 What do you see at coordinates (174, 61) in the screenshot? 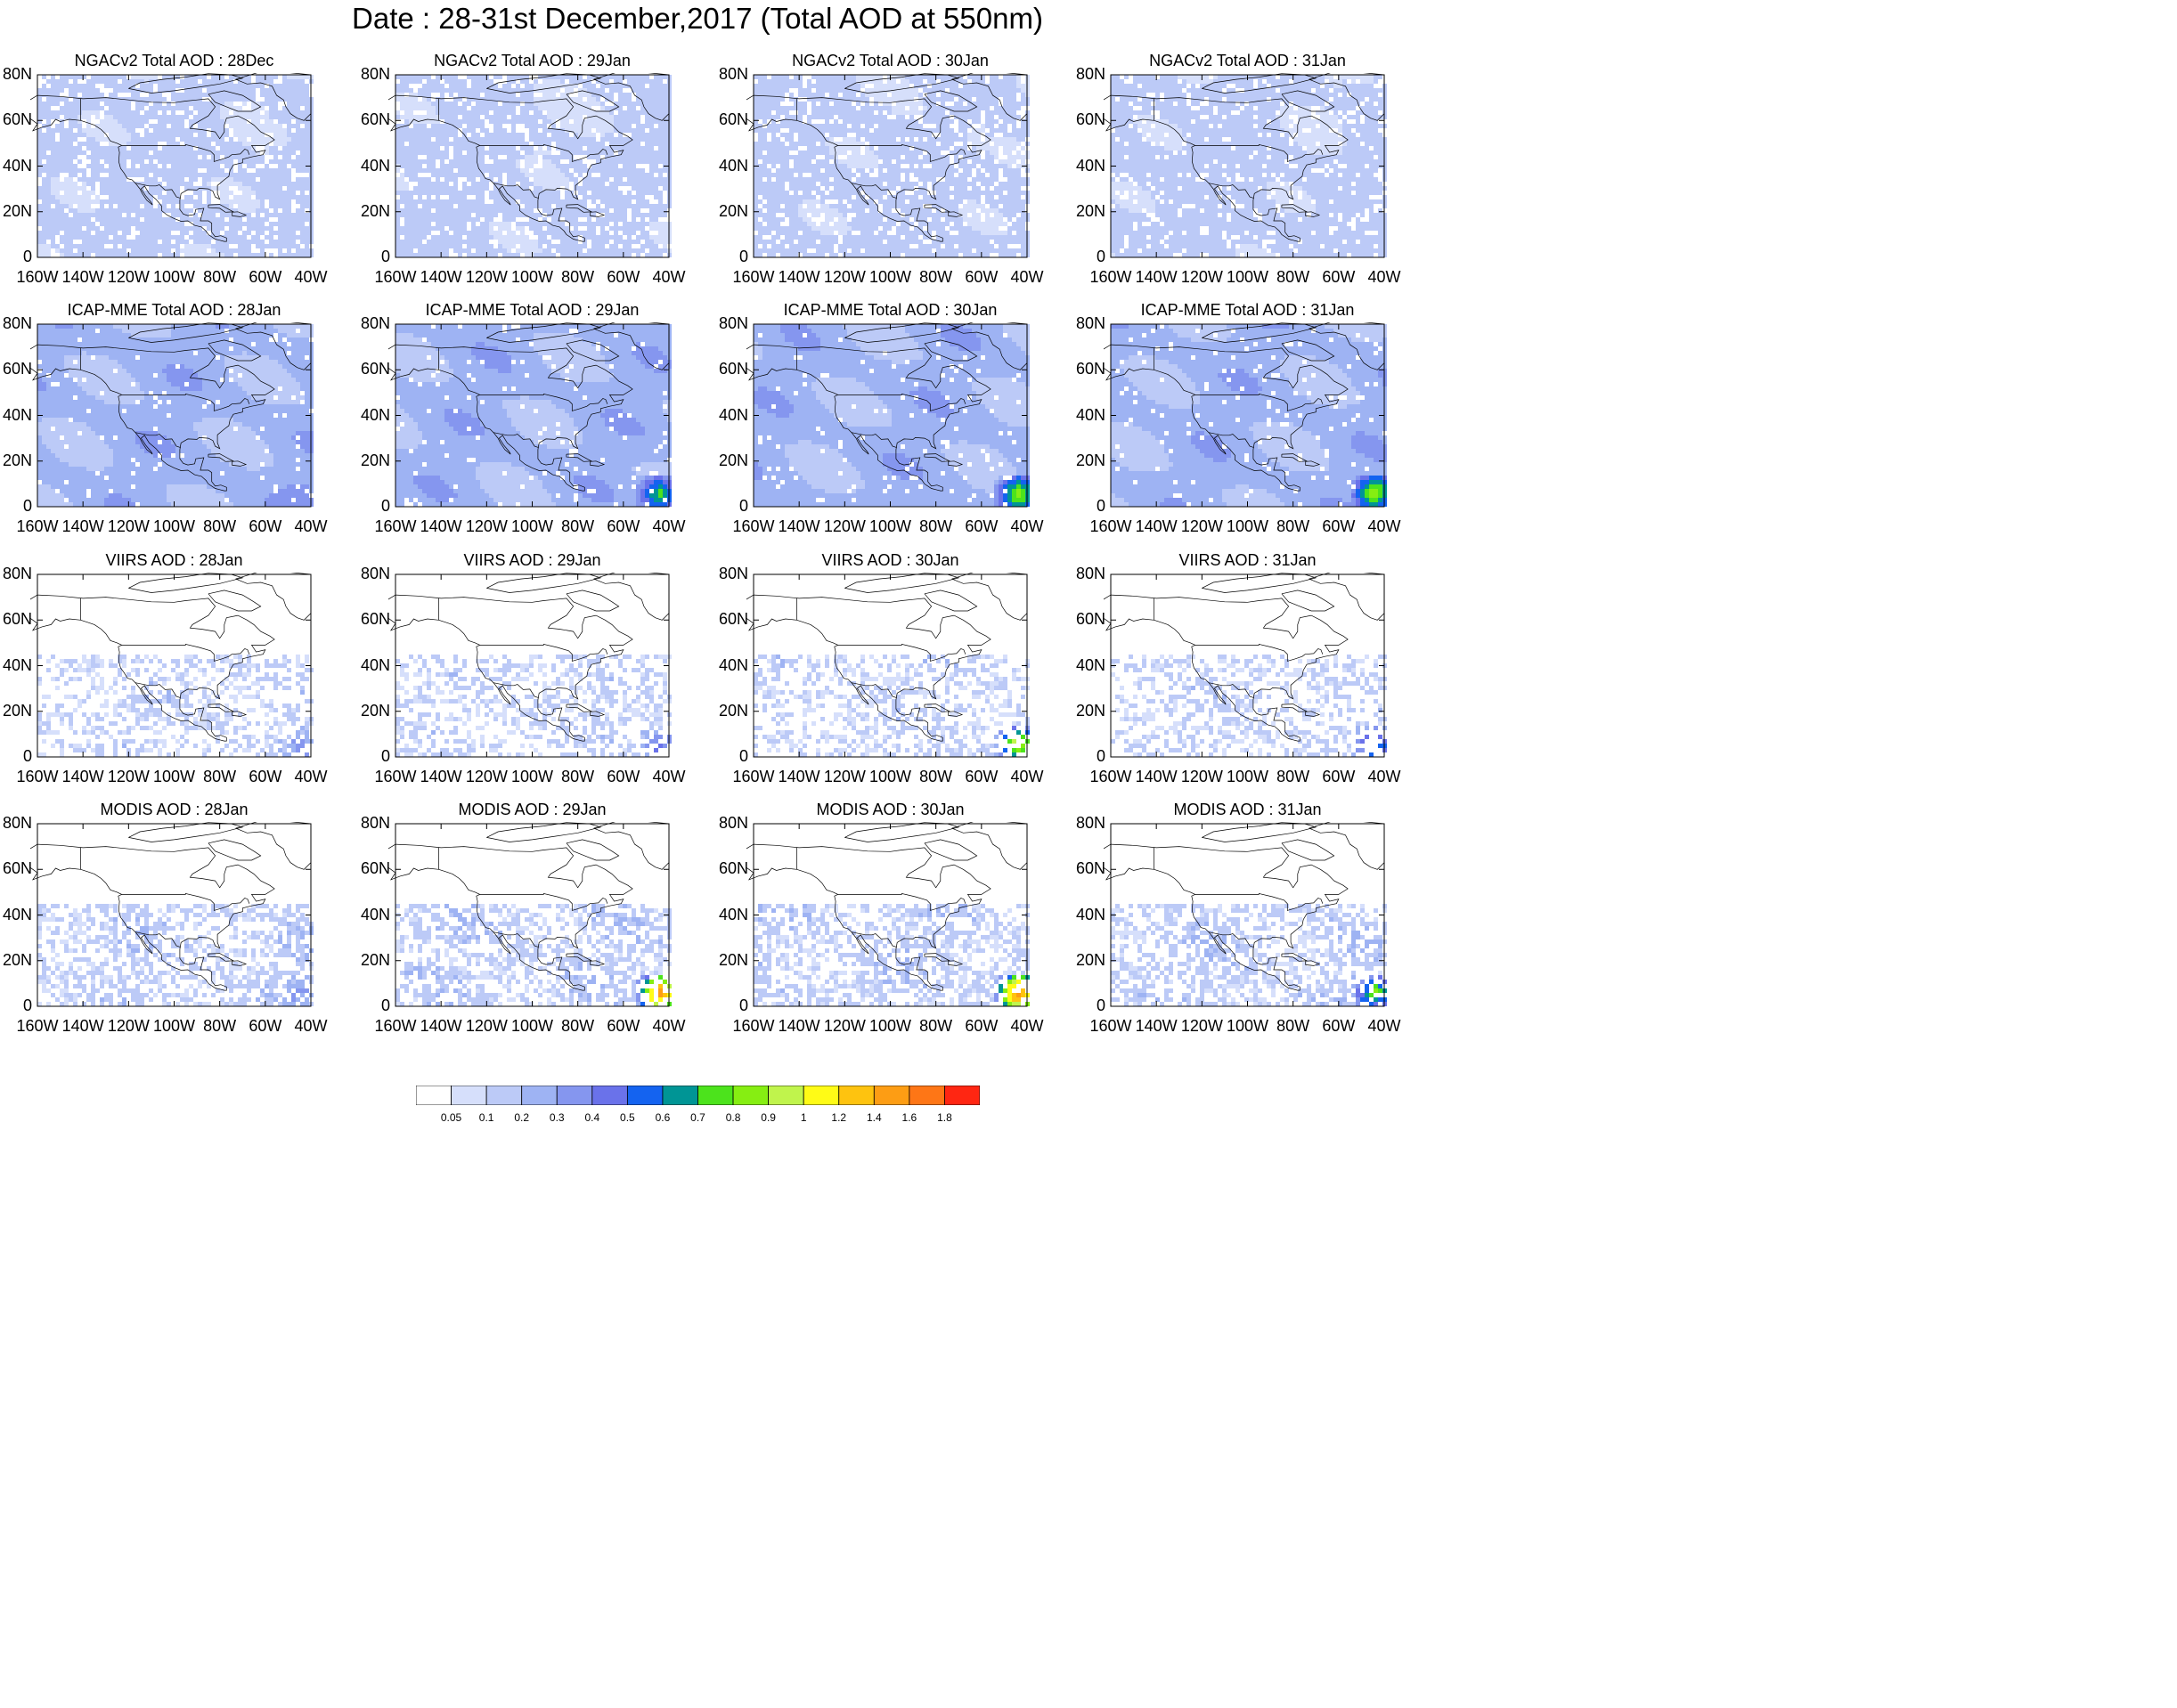
I see `panel-title: NGACv2 Total AOD : 28Dec` at bounding box center [174, 61].